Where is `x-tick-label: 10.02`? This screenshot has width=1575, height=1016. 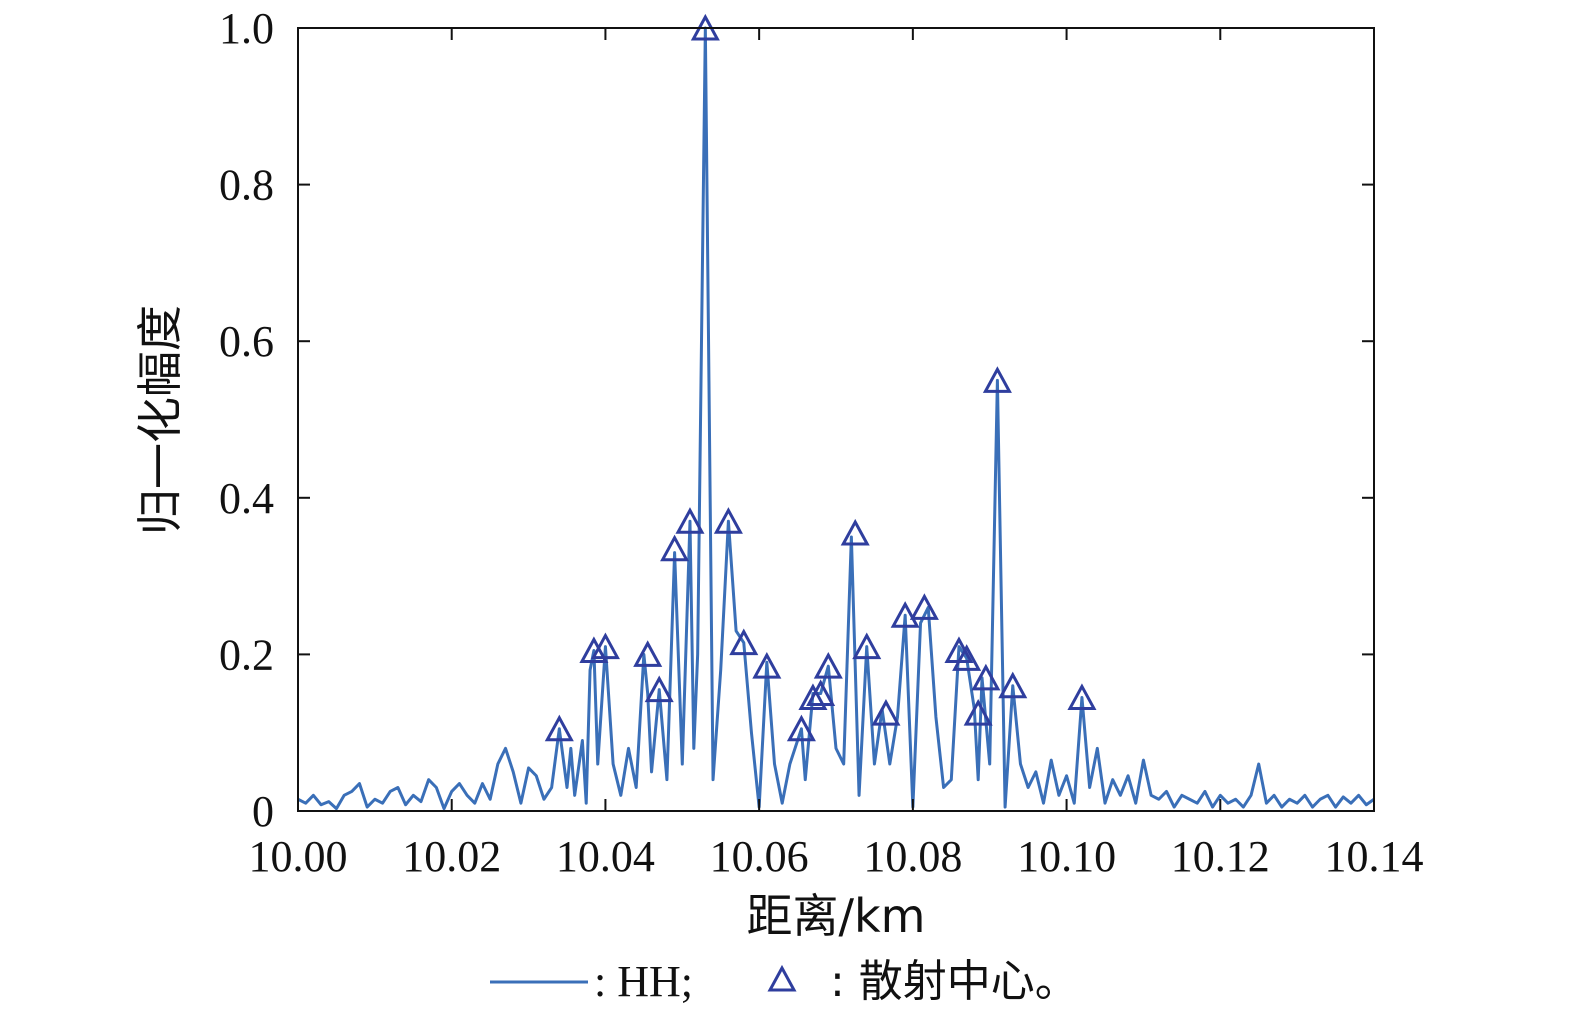
x-tick-label: 10.02 is located at coordinates (451, 856).